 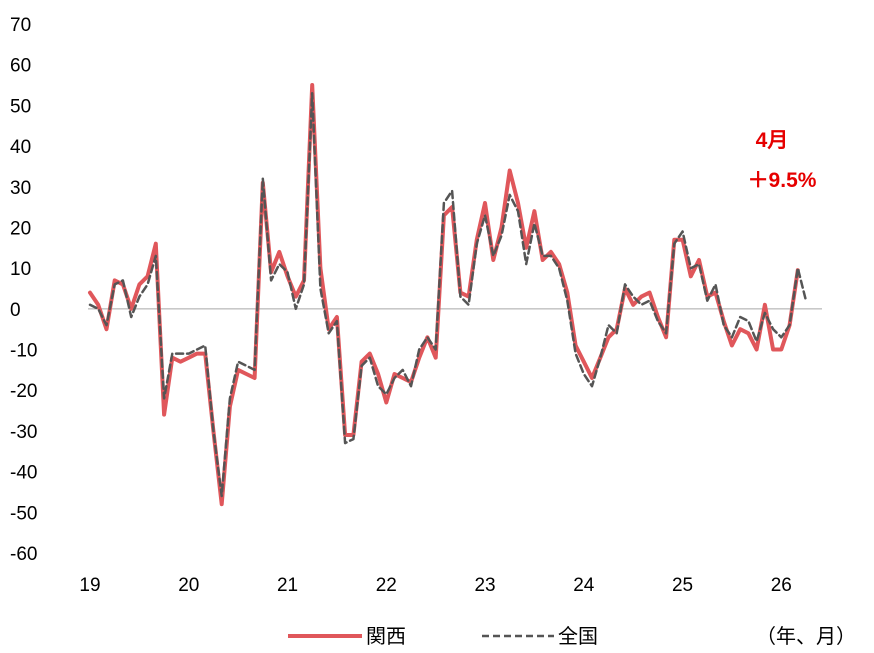 I want to click on y-tick-label: -30, so click(x=23, y=432).